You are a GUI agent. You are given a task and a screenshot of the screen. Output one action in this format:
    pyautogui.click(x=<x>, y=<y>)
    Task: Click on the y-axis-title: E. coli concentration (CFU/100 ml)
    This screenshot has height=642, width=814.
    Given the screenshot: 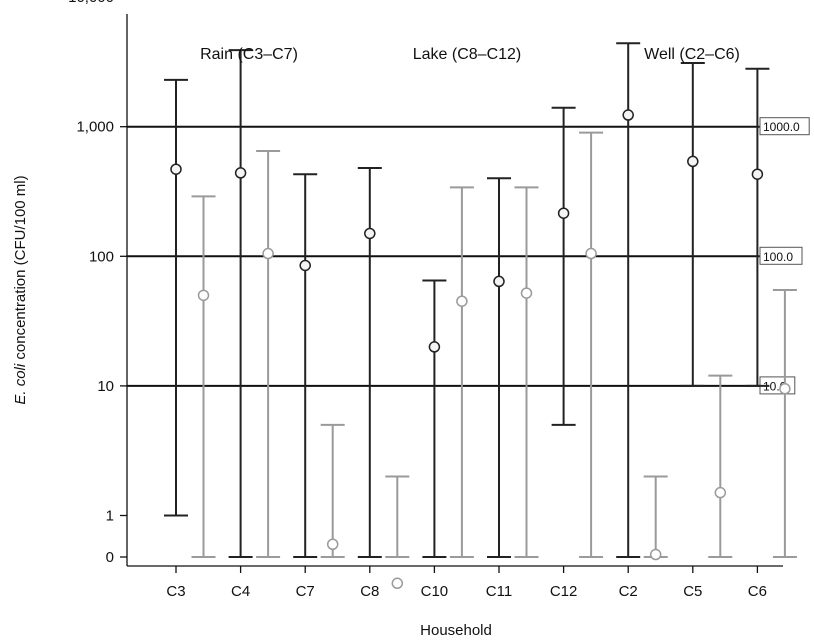 What is the action you would take?
    pyautogui.click(x=20, y=289)
    